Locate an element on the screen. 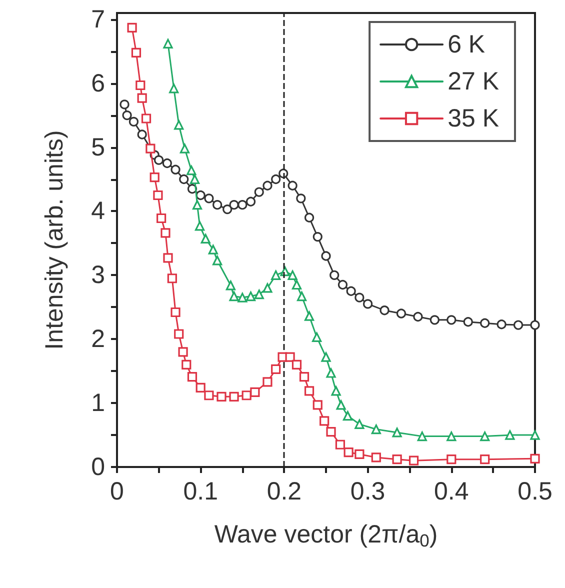  y-tick-label: 5 is located at coordinates (98, 147).